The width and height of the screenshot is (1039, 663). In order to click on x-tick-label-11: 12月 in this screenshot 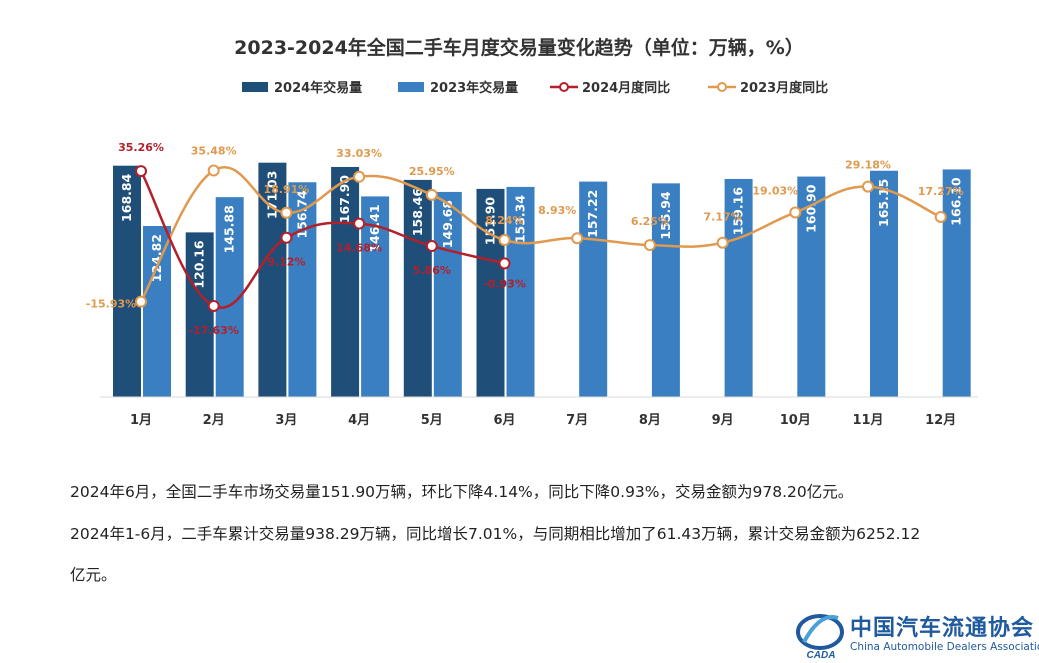, I will do `click(940, 420)`.